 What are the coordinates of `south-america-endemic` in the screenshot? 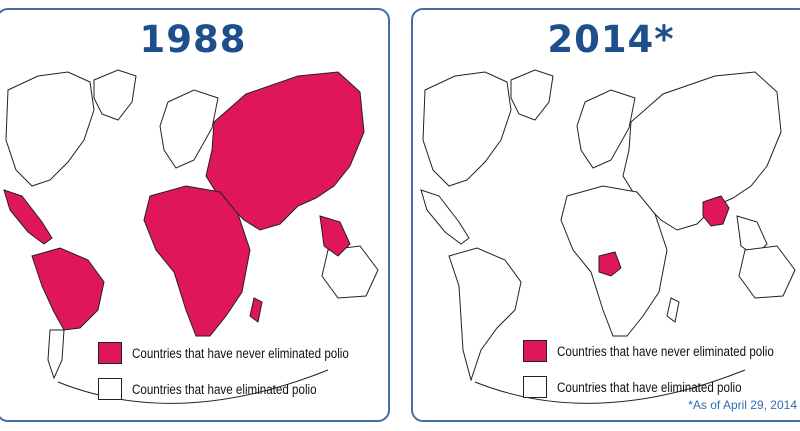 It's located at (68, 289).